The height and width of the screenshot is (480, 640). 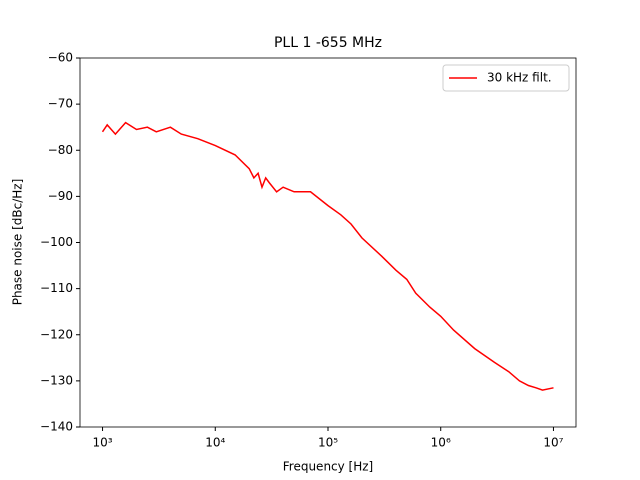 What do you see at coordinates (56, 427) in the screenshot?
I see `y-tick-label: −140` at bounding box center [56, 427].